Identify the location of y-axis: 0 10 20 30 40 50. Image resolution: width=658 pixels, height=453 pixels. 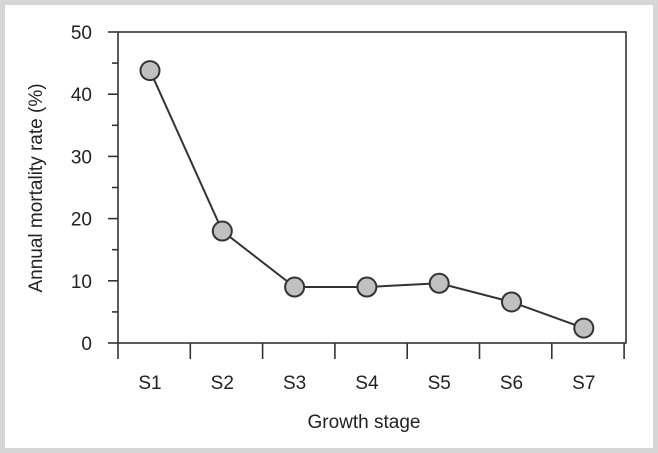
(94, 189).